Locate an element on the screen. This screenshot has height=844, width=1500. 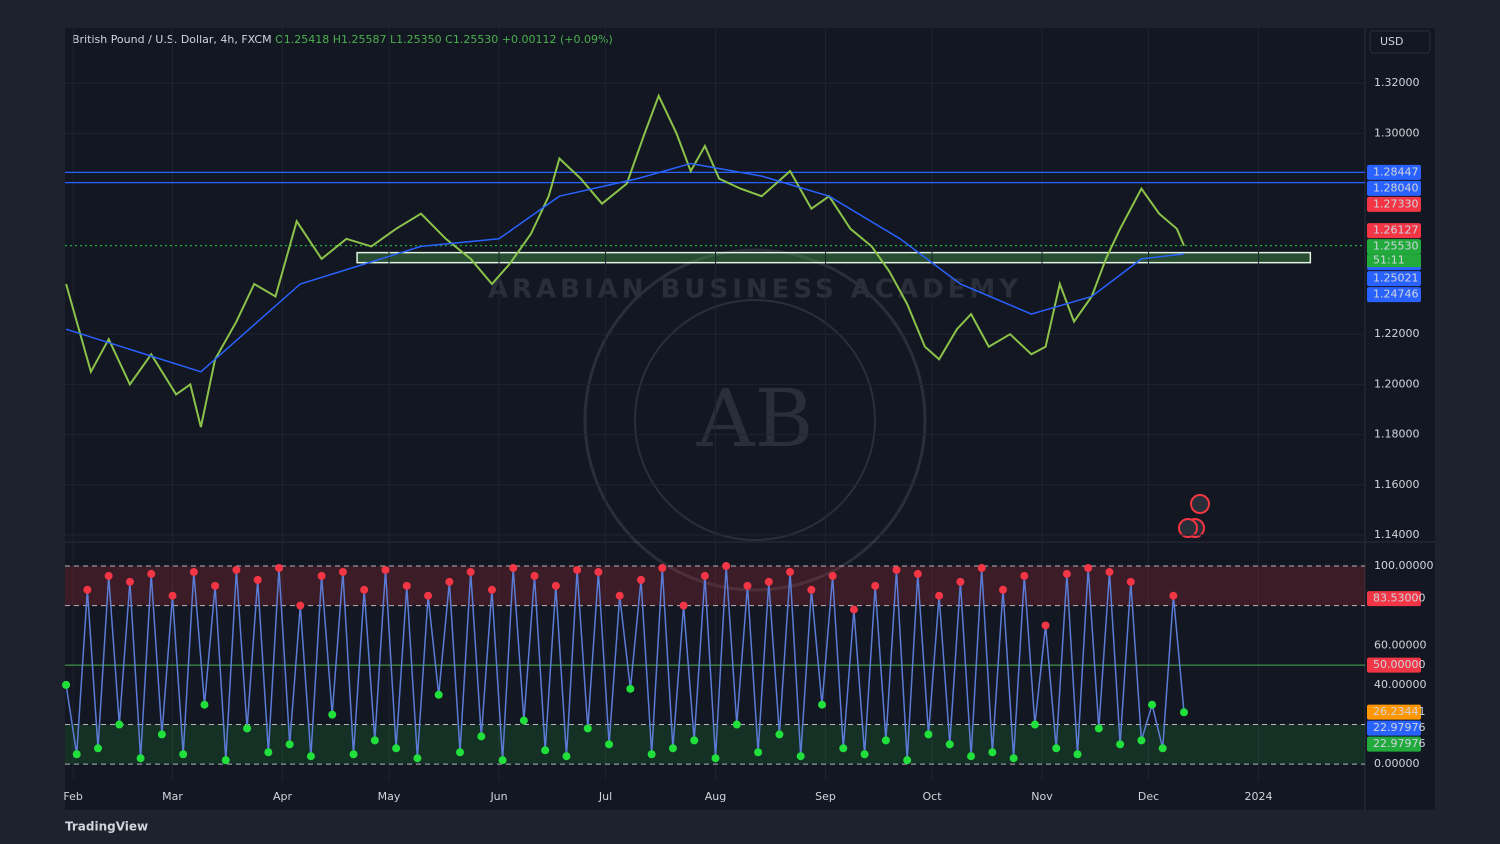
countdown-box is located at coordinates (1394, 261).